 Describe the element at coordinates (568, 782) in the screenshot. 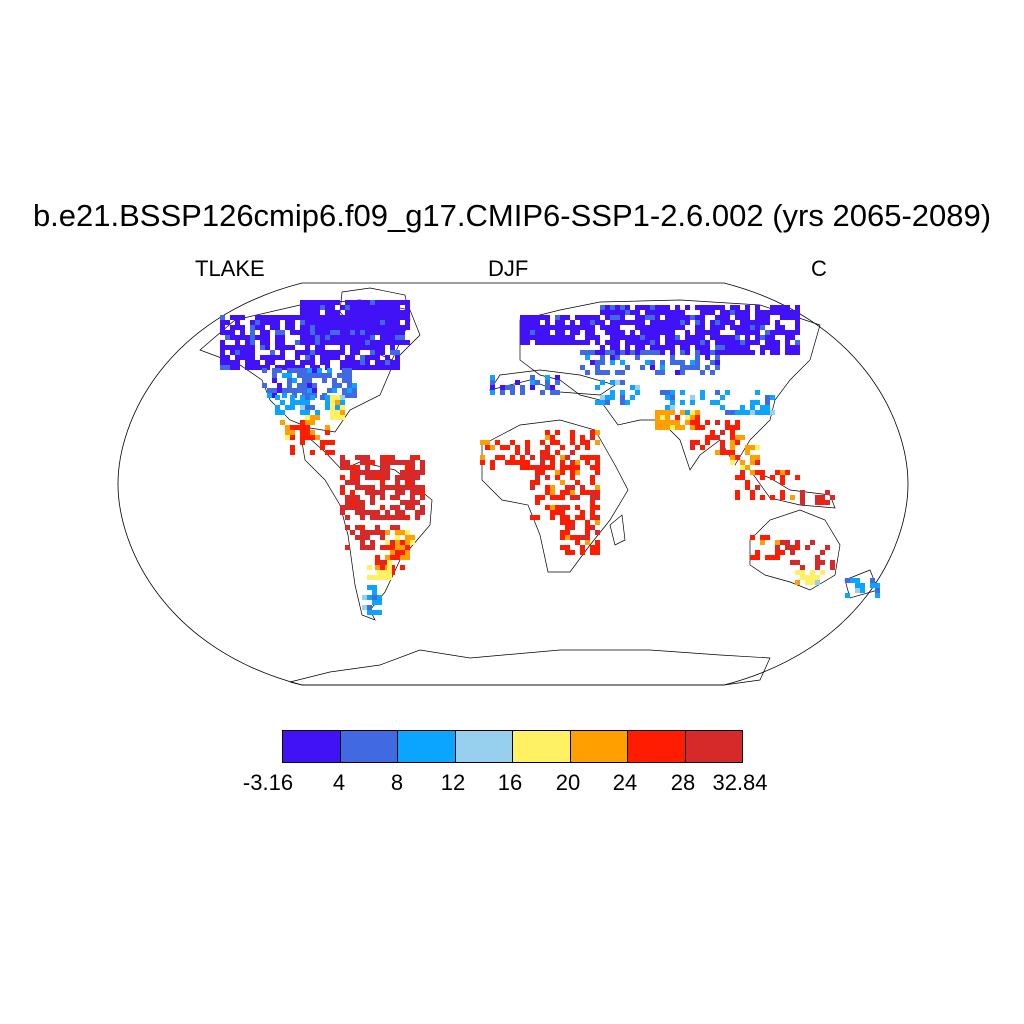

I see `colorbar-label: 20` at that location.